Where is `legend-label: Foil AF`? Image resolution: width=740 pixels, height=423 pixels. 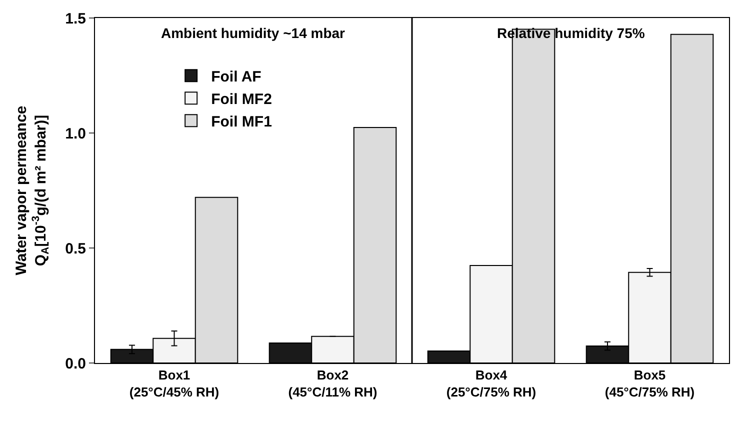
legend-label: Foil AF is located at coordinates (236, 77).